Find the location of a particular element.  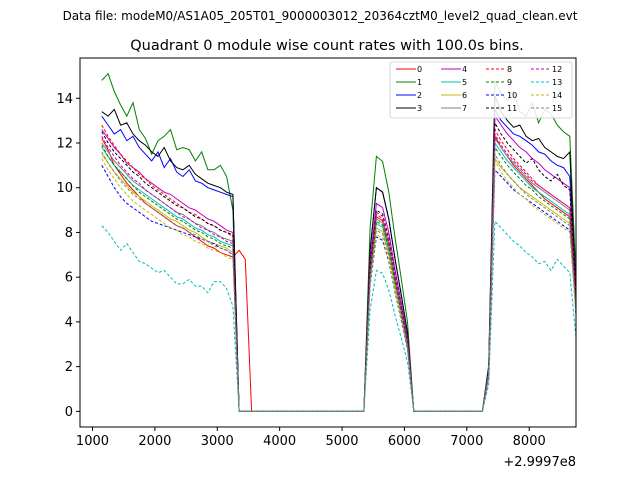

legend-label-6: 6 is located at coordinates (464, 95).